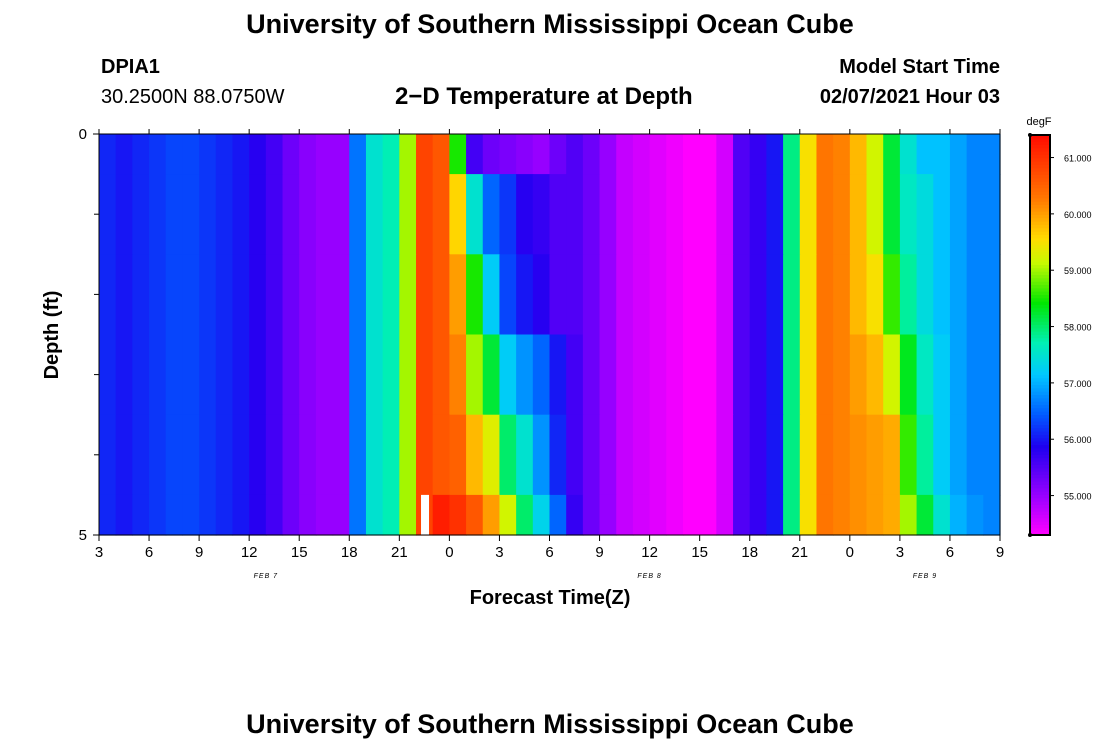 The image size is (1100, 750). What do you see at coordinates (1078, 440) in the screenshot?
I see `colorbar-tick-label: 56.000` at bounding box center [1078, 440].